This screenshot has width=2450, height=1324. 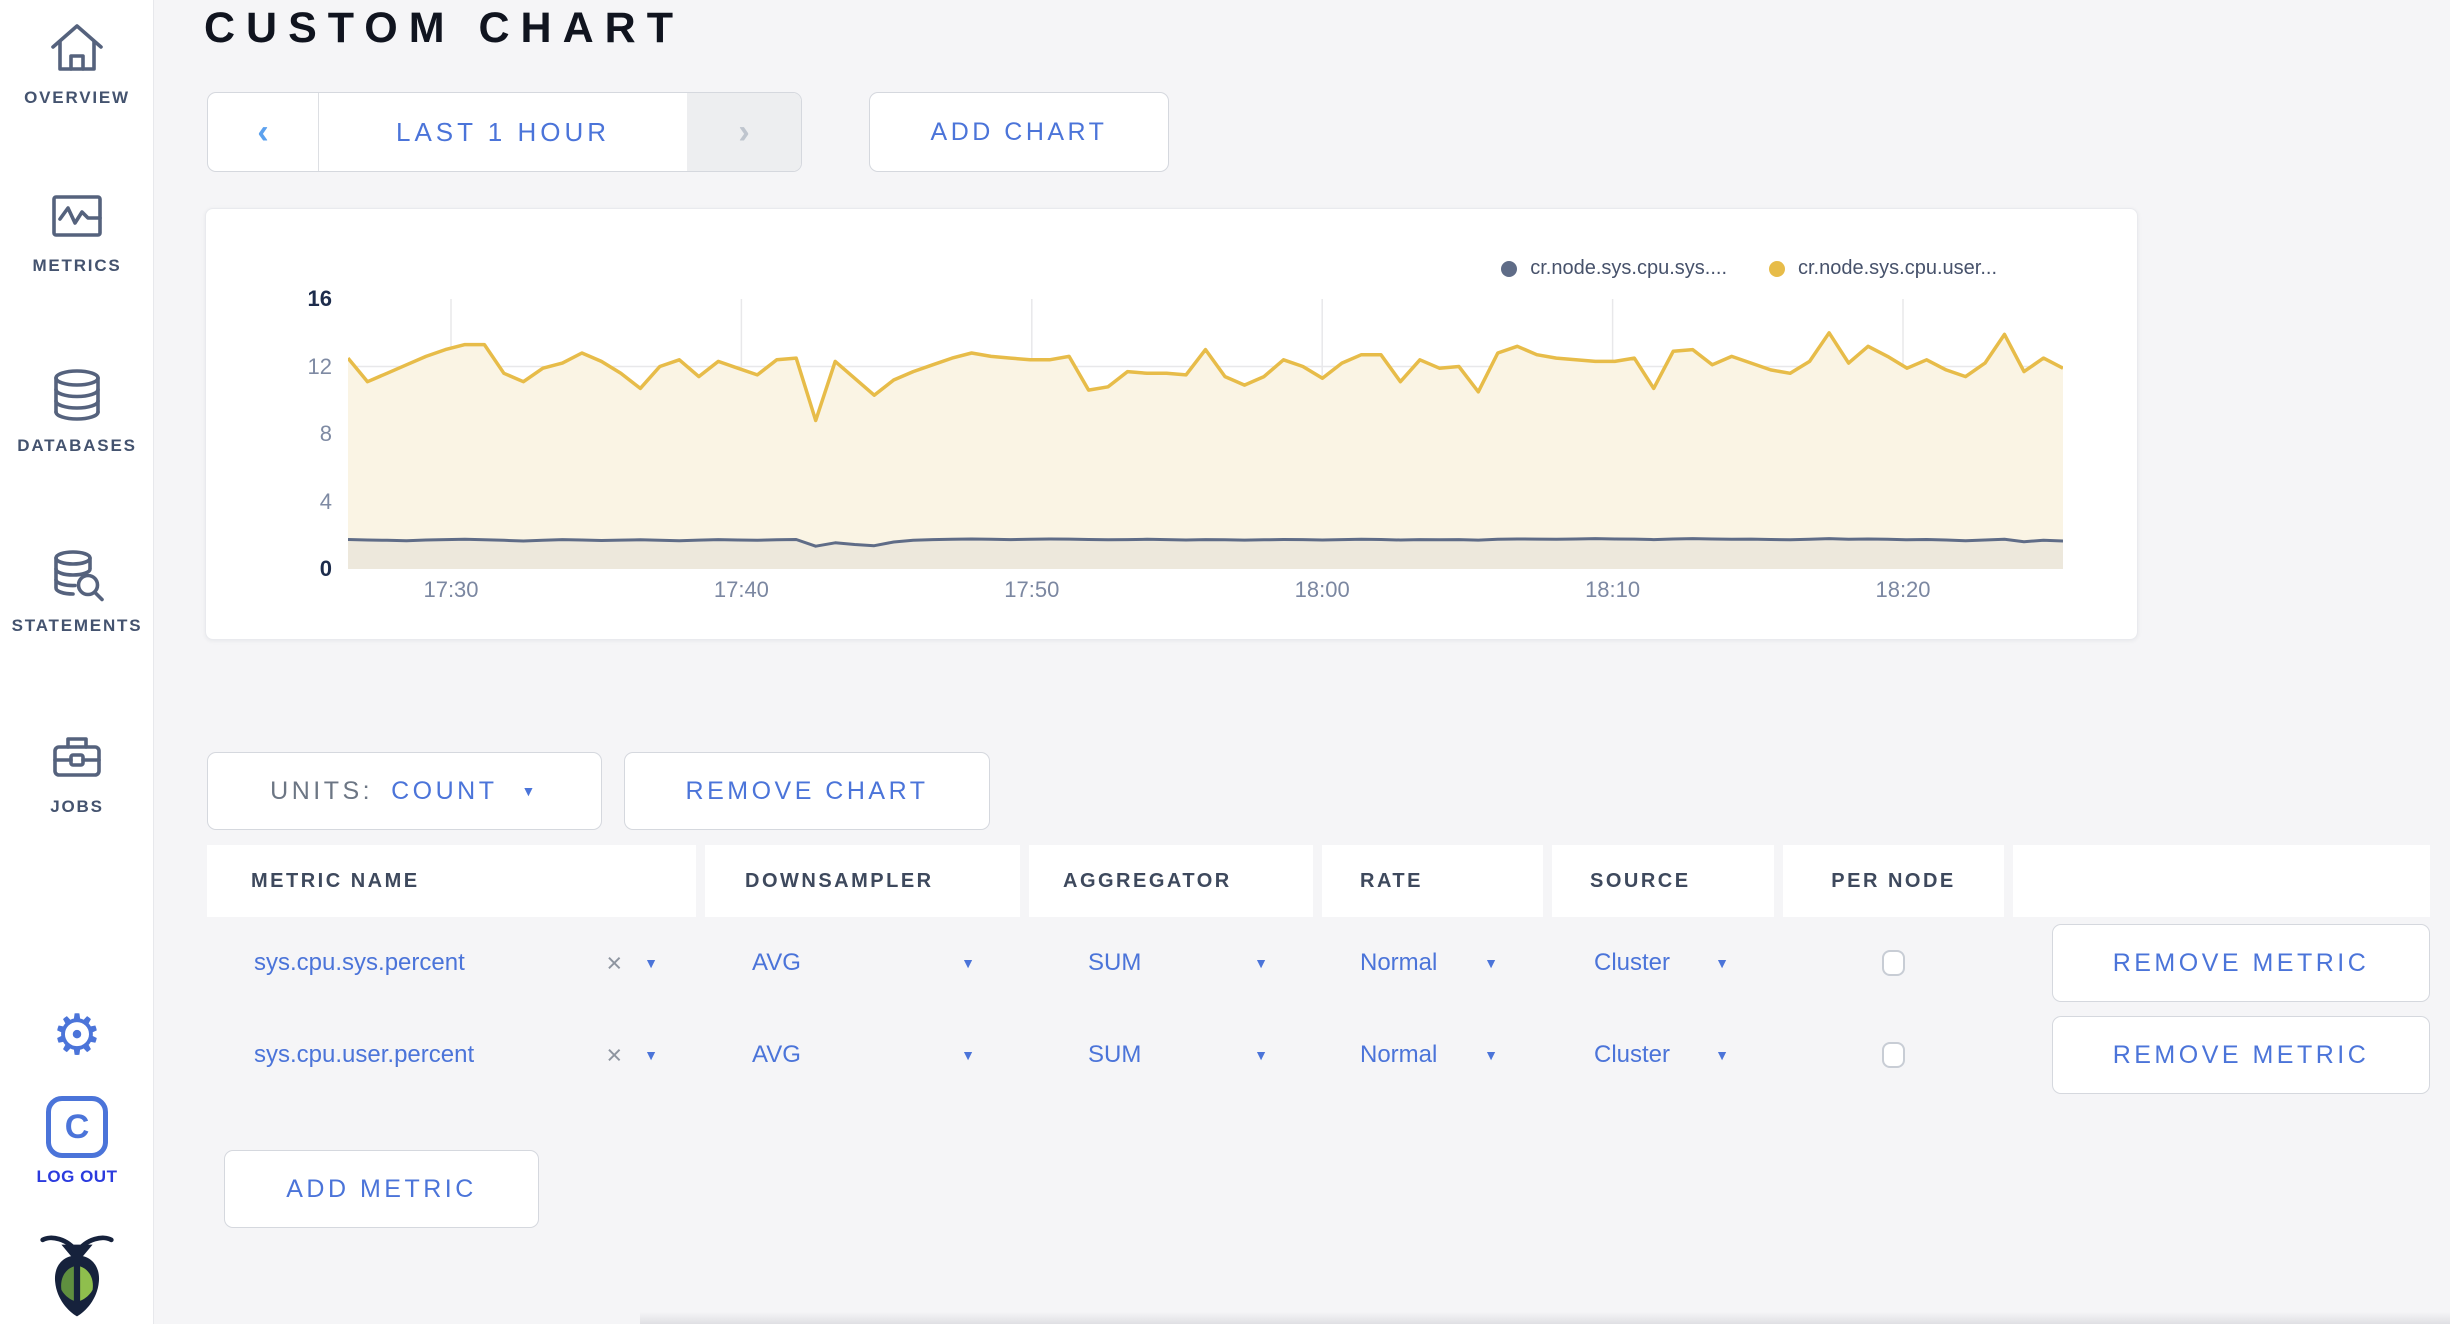 I want to click on add-metric-button: ADD METRIC, so click(x=381, y=1189).